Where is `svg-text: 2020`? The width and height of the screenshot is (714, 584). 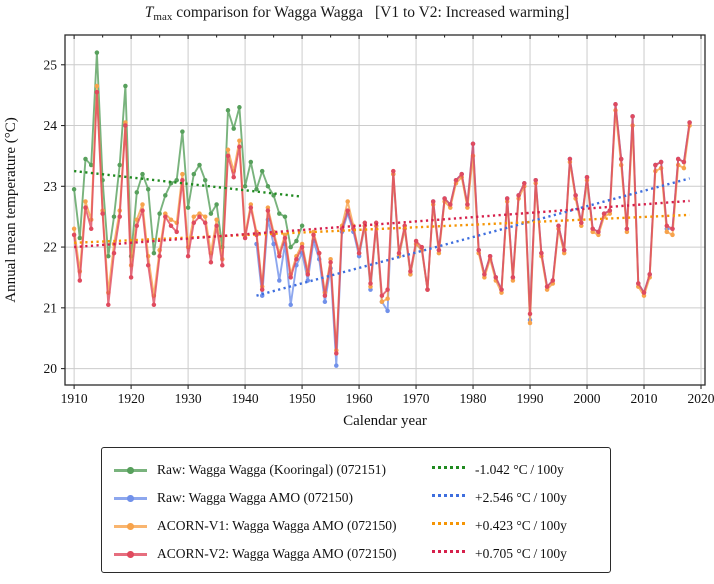 svg-text: 2020 is located at coordinates (701, 398).